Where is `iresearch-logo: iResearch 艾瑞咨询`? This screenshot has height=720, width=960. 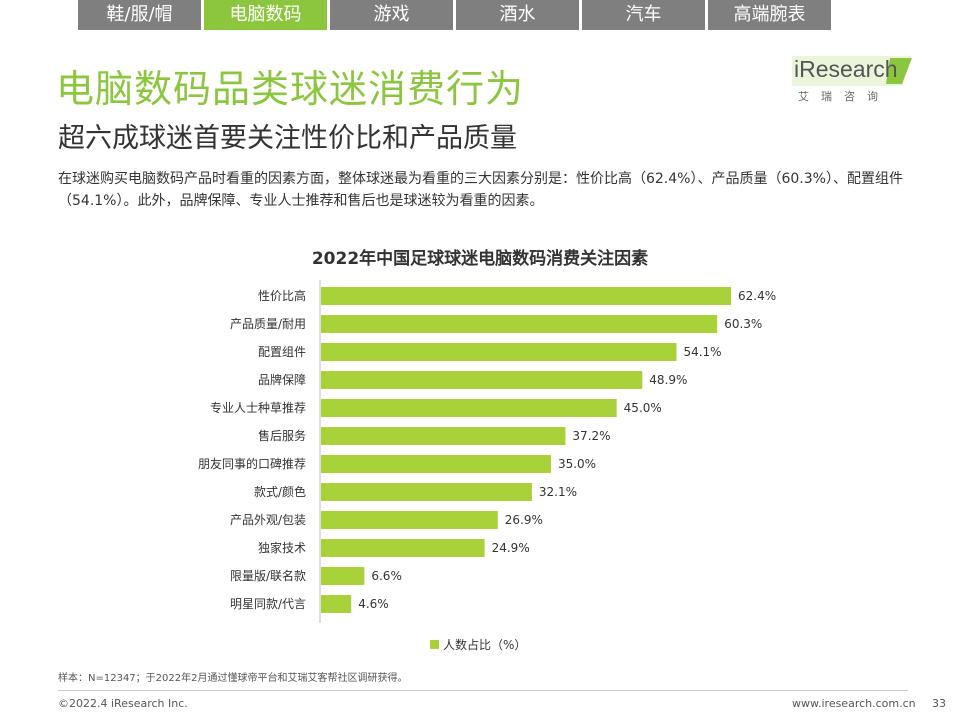 iresearch-logo: iResearch 艾瑞咨询 is located at coordinates (854, 80).